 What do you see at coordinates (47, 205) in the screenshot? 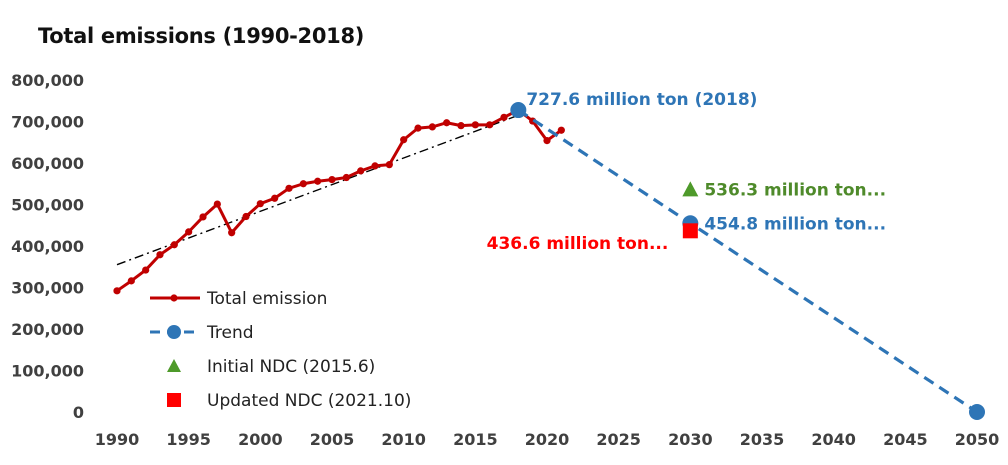
I see `y-tick-label: 500,000` at bounding box center [47, 205].